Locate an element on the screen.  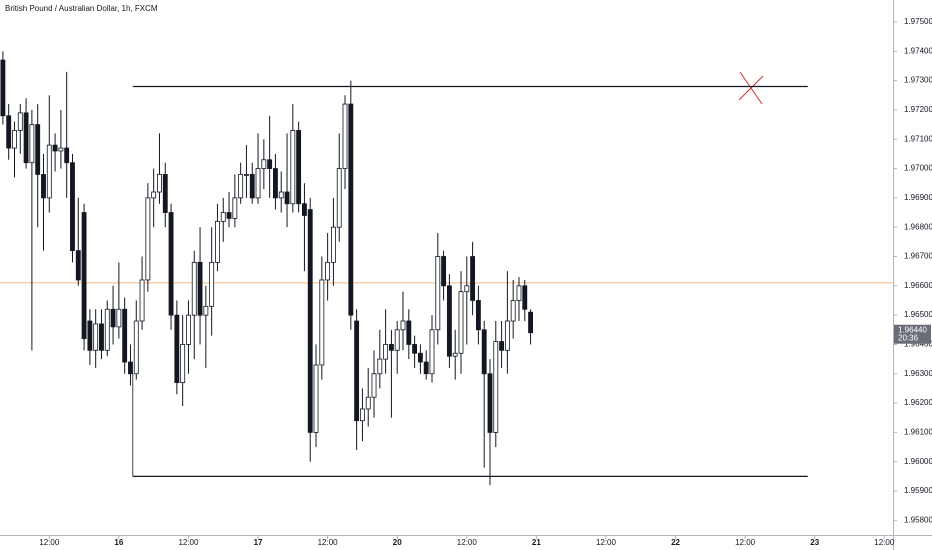
cross-stroke is located at coordinates (751, 88).